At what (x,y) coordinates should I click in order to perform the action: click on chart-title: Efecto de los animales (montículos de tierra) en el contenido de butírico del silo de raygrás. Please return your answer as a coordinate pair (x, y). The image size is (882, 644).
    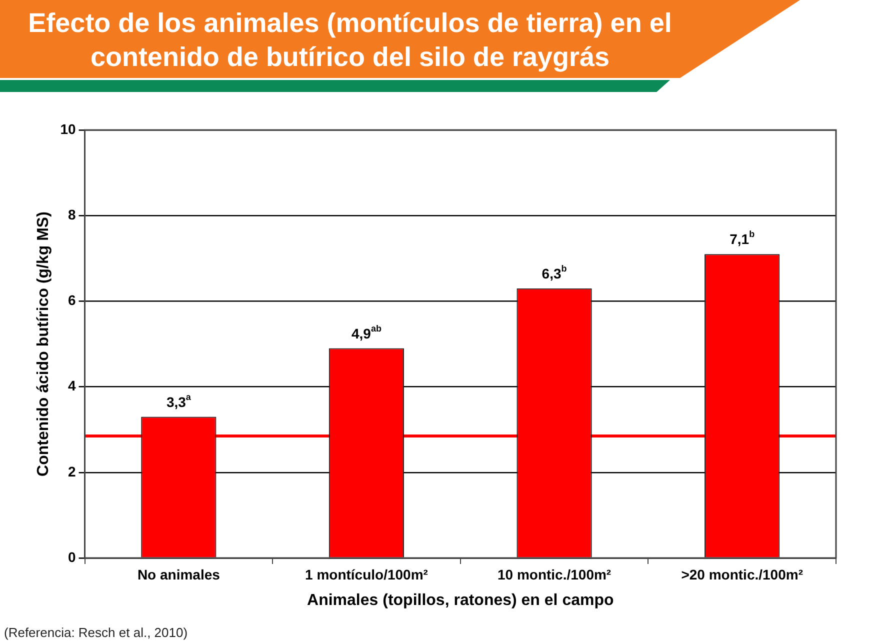
    Looking at the image, I should click on (350, 40).